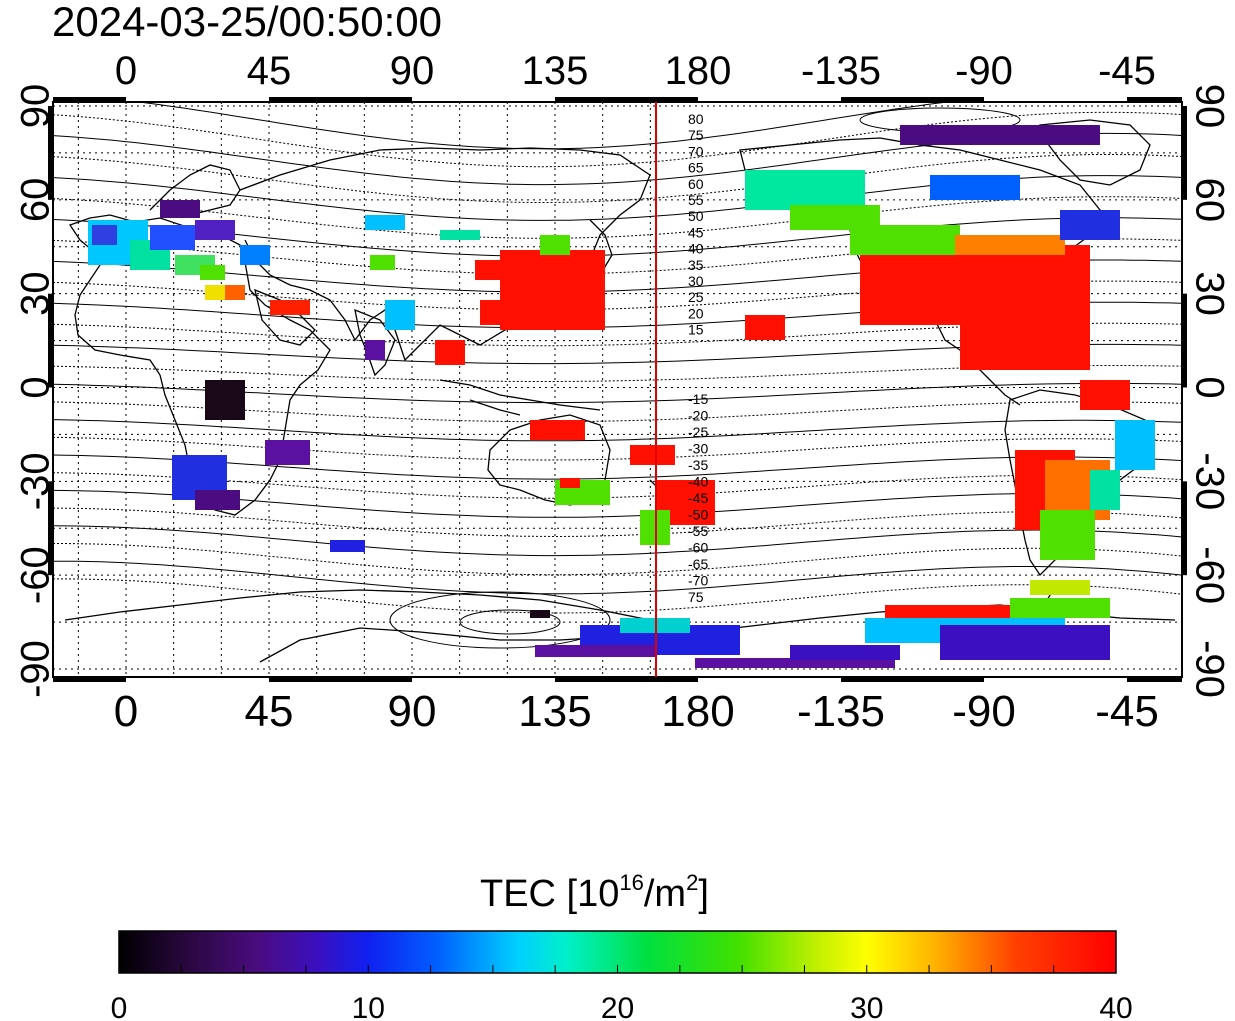  I want to click on colorbar-tick-label: 20, so click(617, 1006).